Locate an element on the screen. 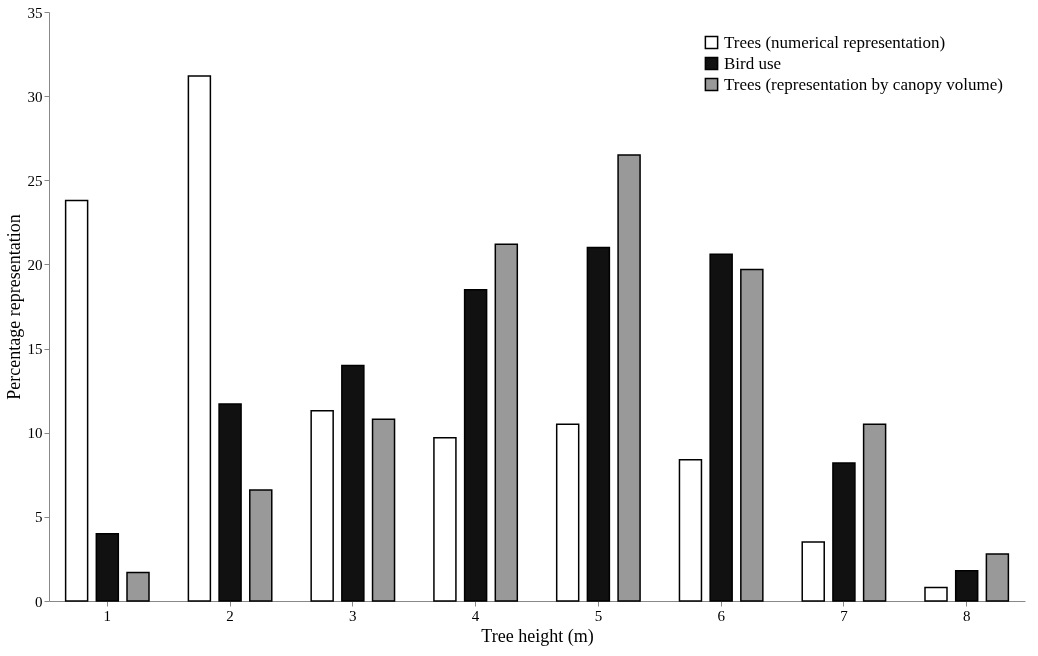  y-tick-label: 35 is located at coordinates (35, 12).